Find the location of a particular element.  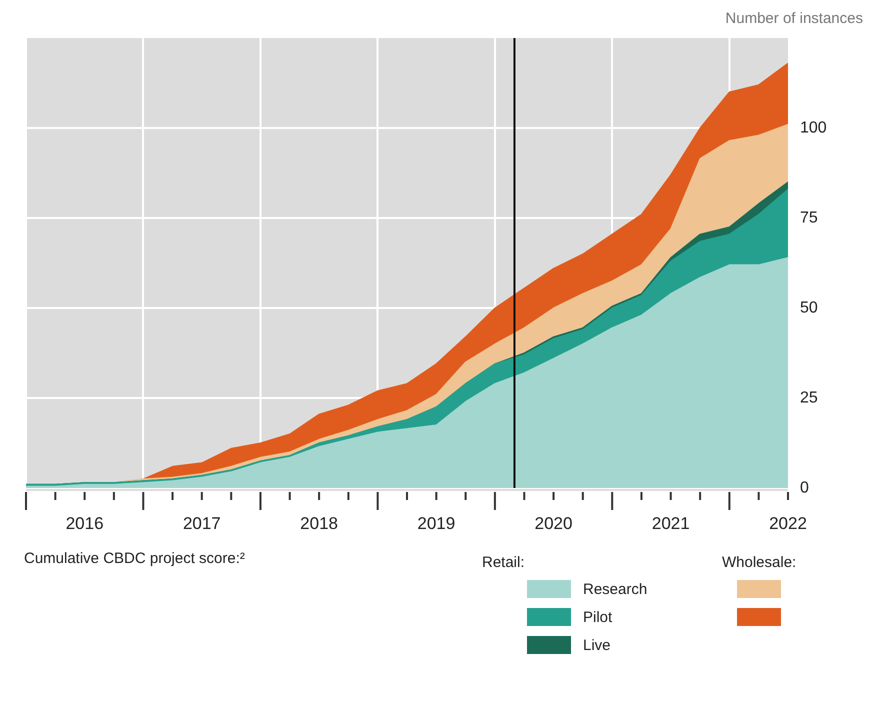

x-tick-label: 2018 is located at coordinates (319, 523).